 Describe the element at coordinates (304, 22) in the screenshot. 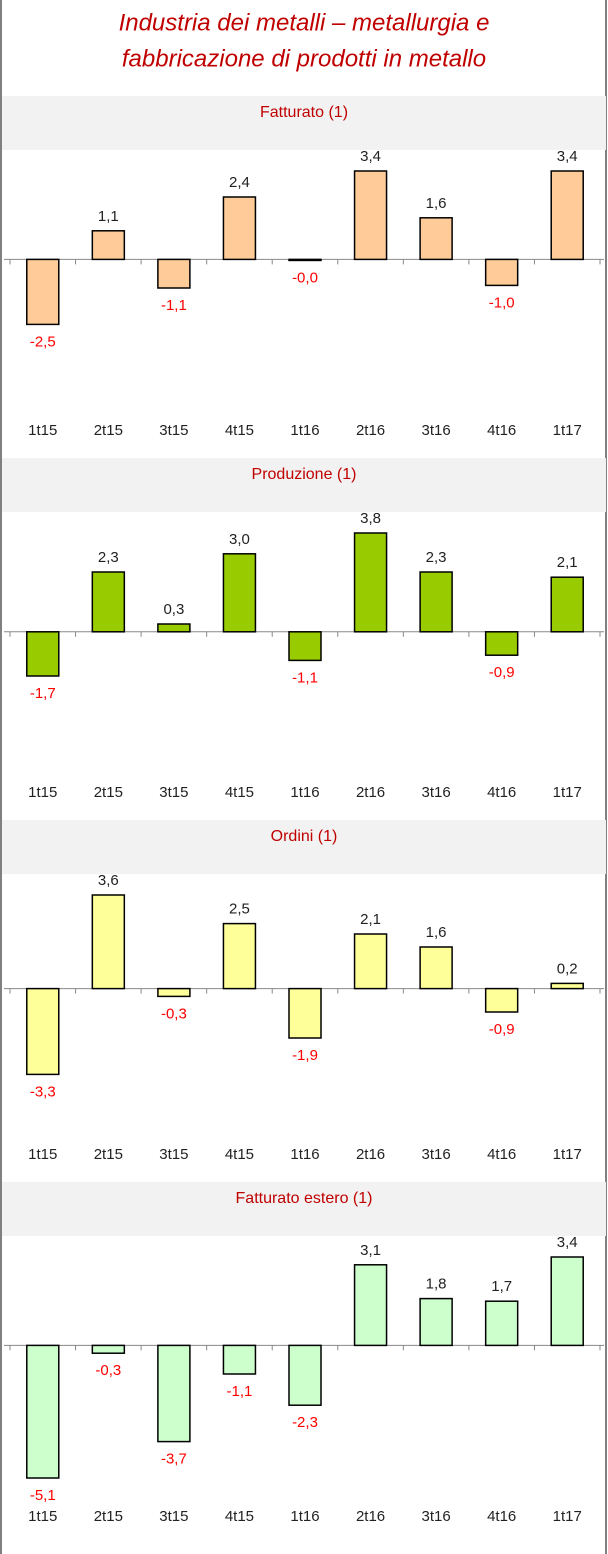

I see `main-title: Industria dei metalli – metallurgia e` at that location.